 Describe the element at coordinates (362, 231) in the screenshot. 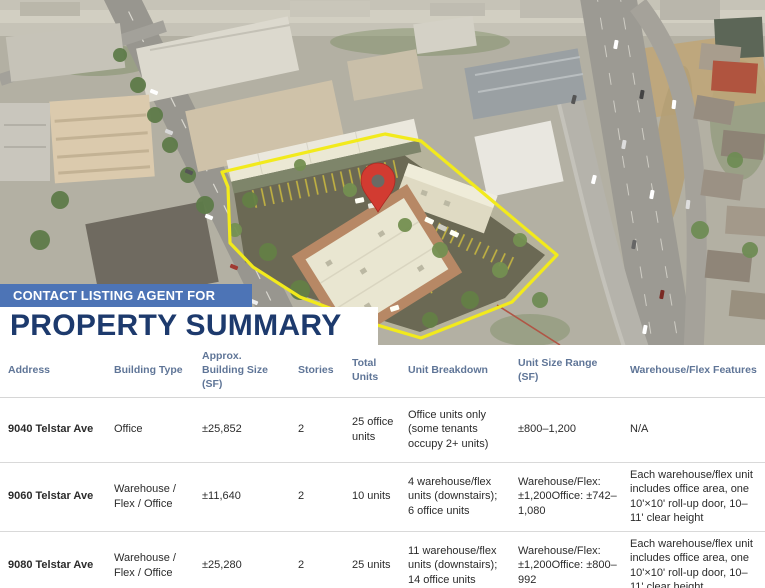

I see `property-buildings` at that location.